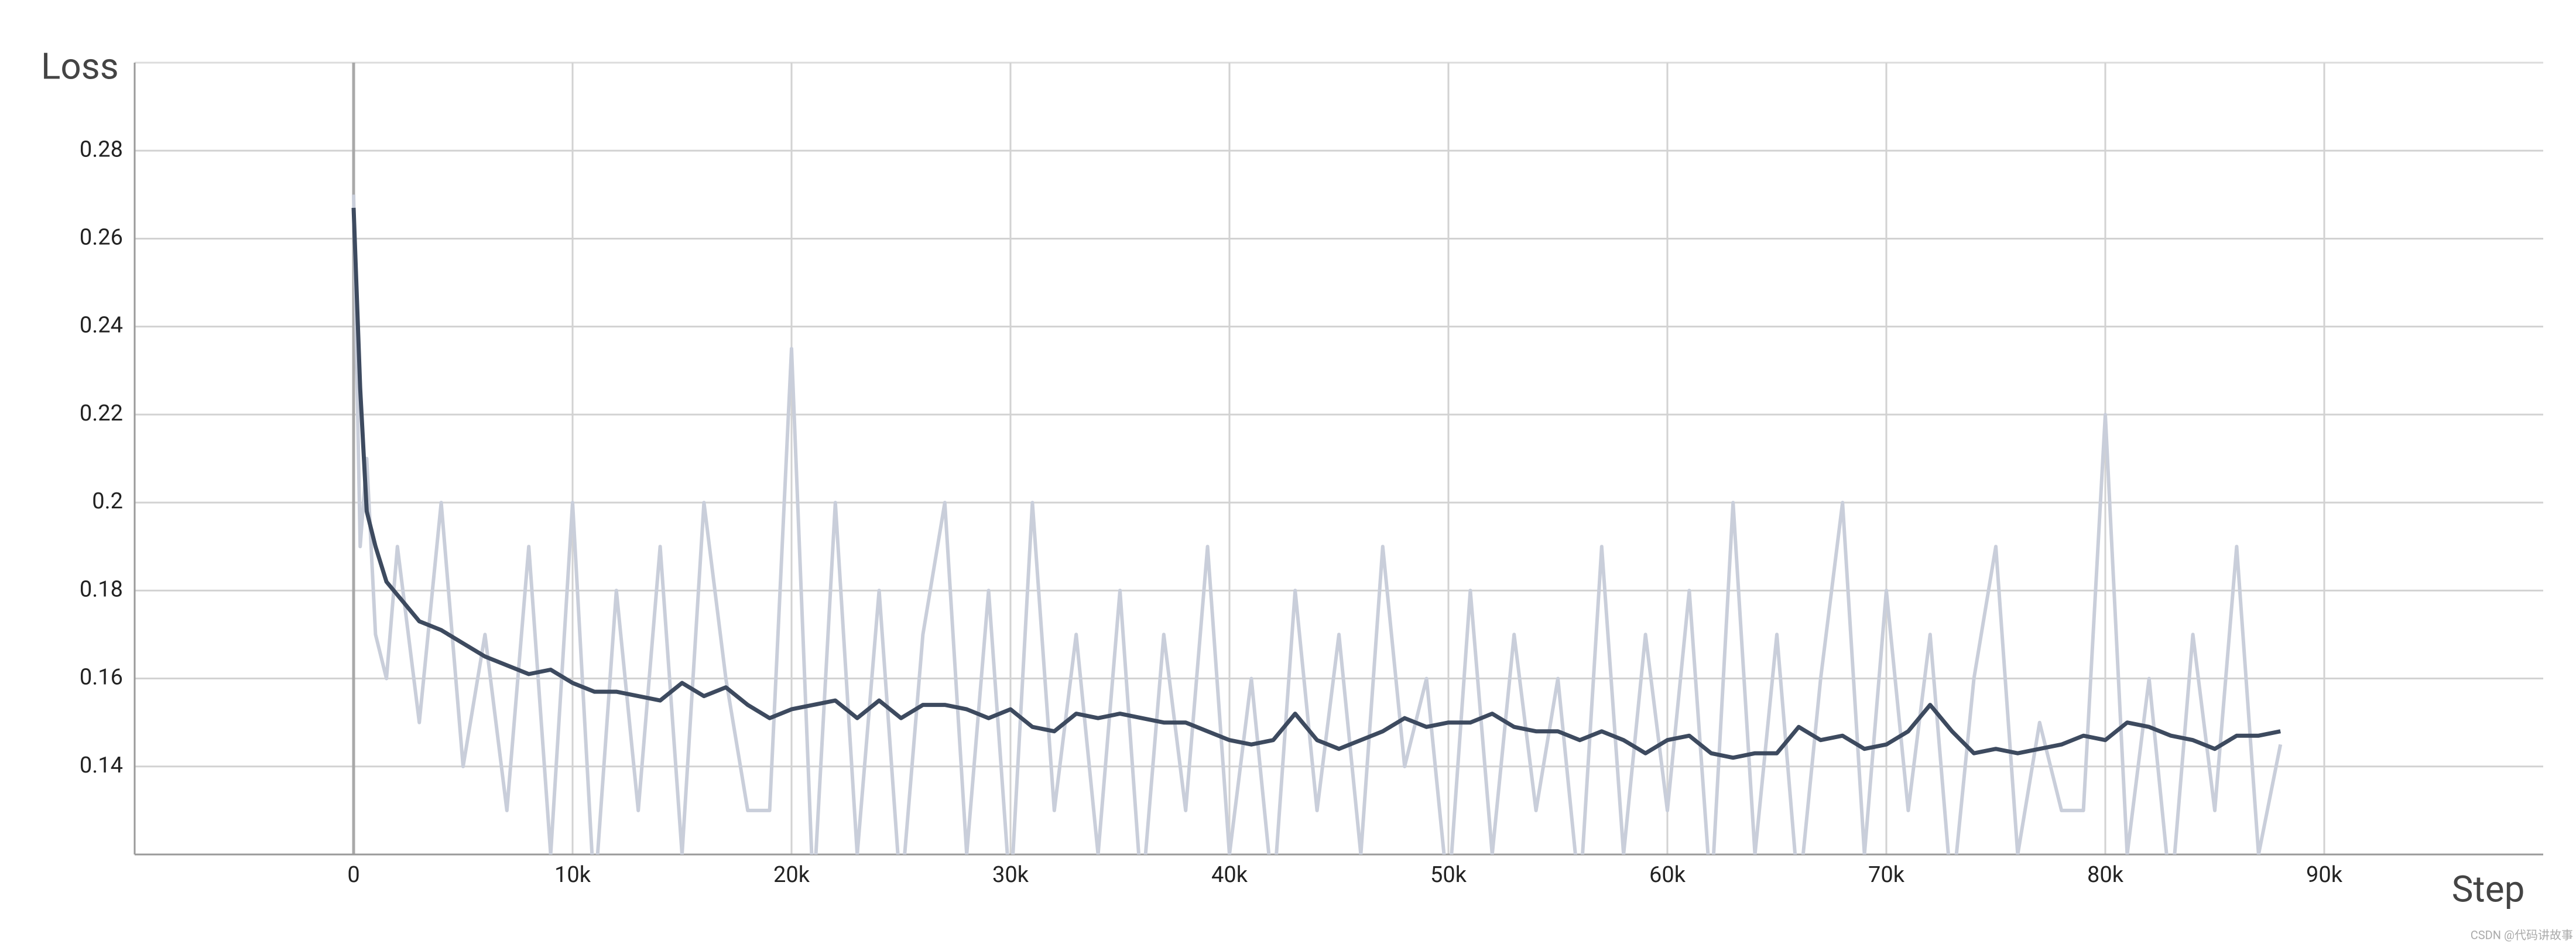  Describe the element at coordinates (2324, 875) in the screenshot. I see `x-tick-label: 90k` at that location.